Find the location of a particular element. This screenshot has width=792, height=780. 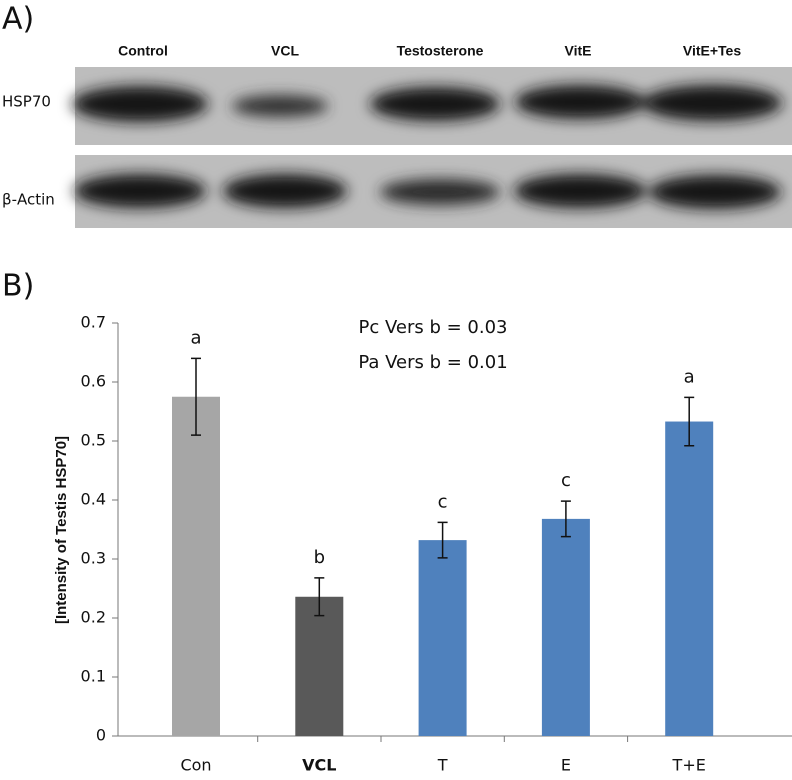

panel-a-label: A) is located at coordinates (18, 19).